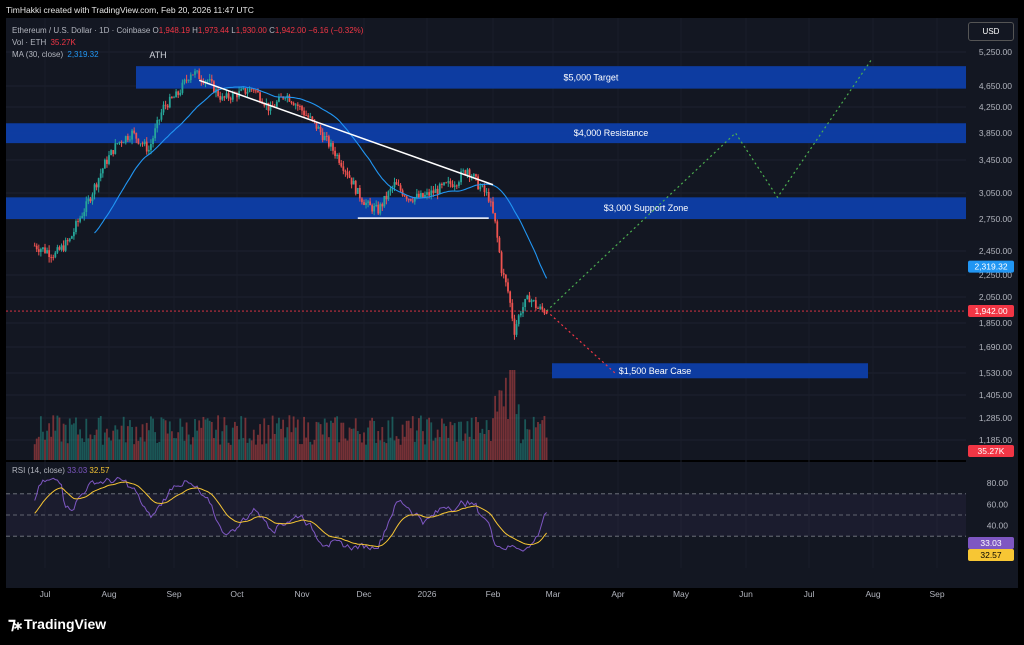 Image resolution: width=1024 pixels, height=645 pixels. Describe the element at coordinates (991, 31) in the screenshot. I see `currency-button: USD` at that location.